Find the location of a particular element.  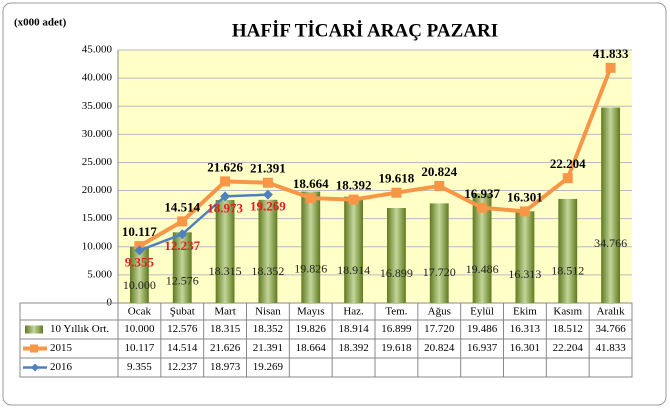

x-tick-label: Kasım is located at coordinates (567, 312).